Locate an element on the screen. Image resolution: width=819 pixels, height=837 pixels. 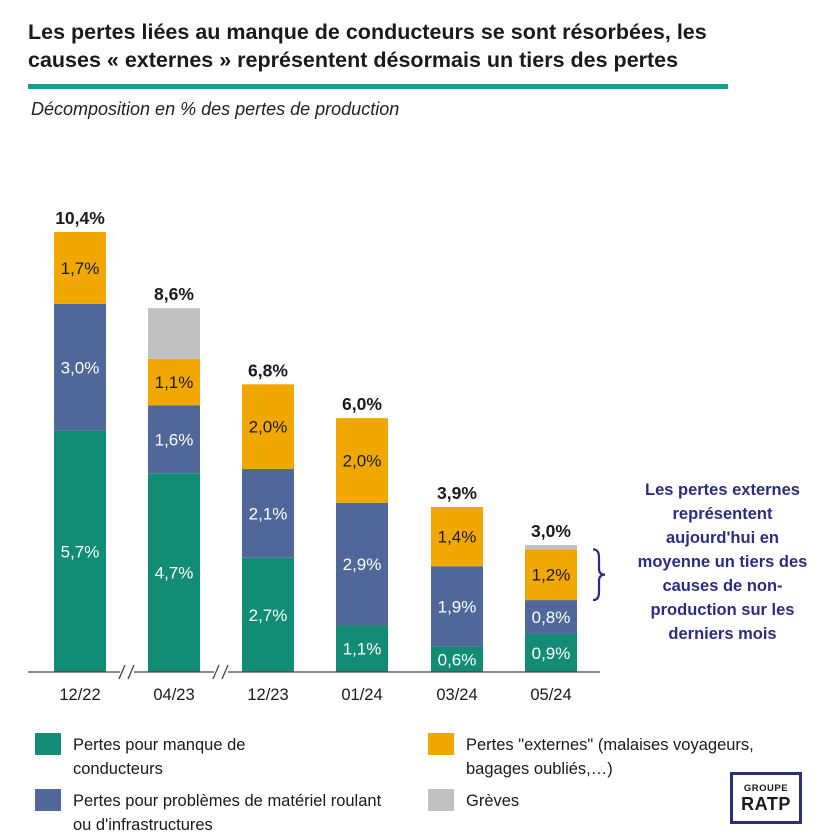
data-label-drivers-5: 0,9% is located at coordinates (551, 653).